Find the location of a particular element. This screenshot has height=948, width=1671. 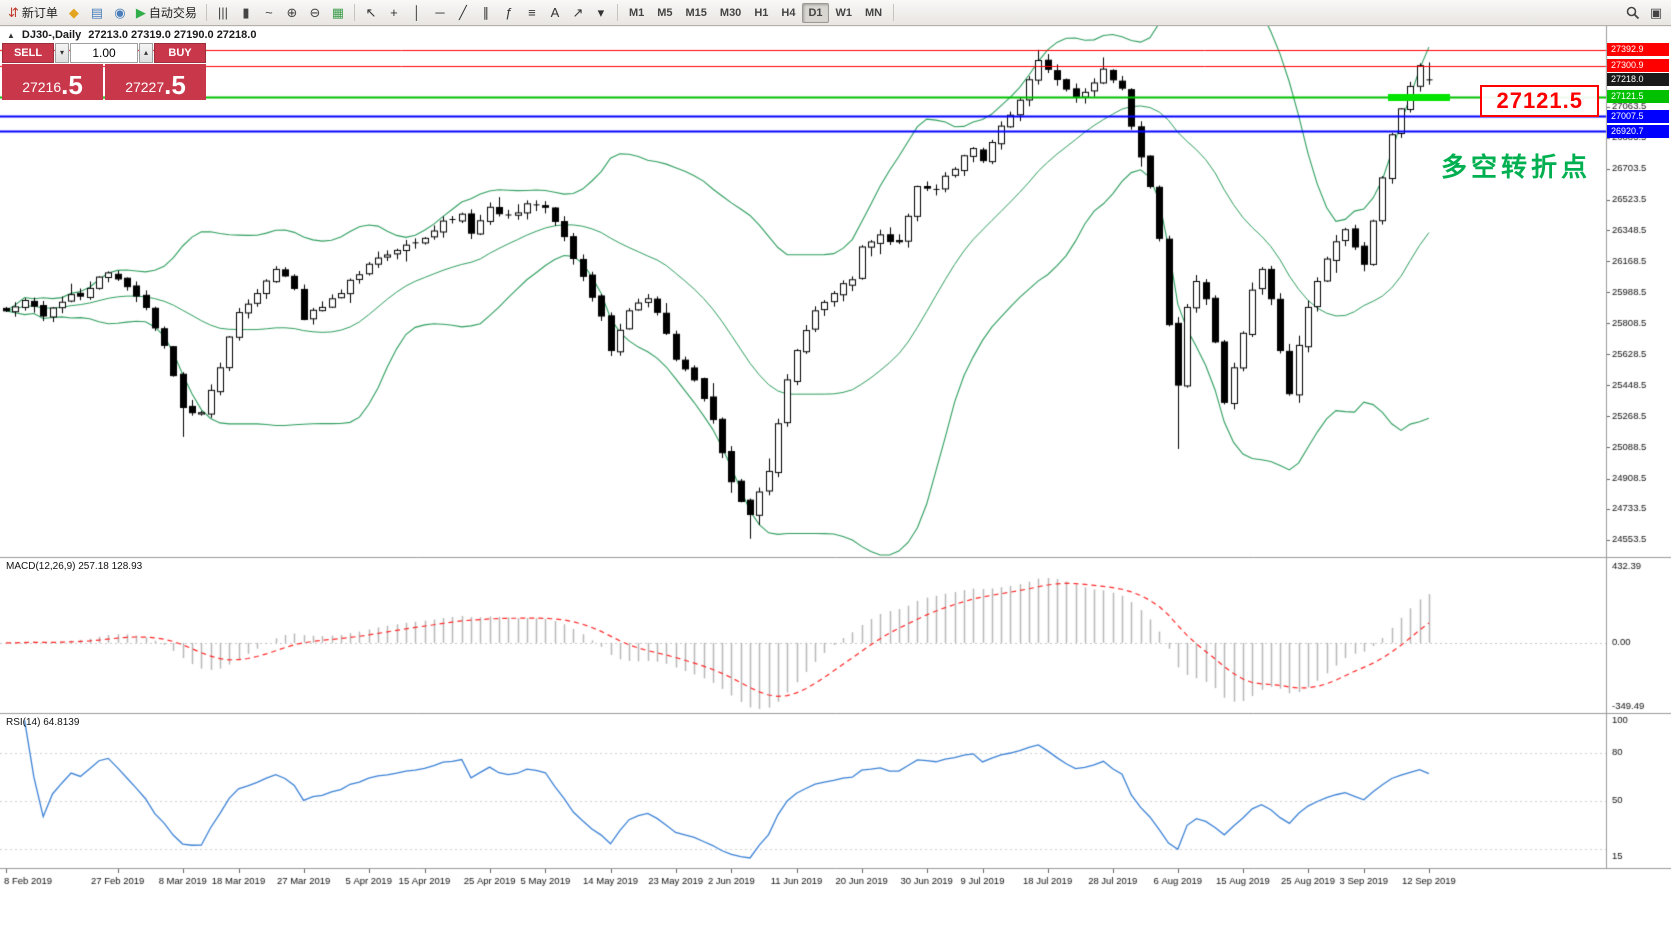

timeframe-mn-button: MN is located at coordinates (874, 12).